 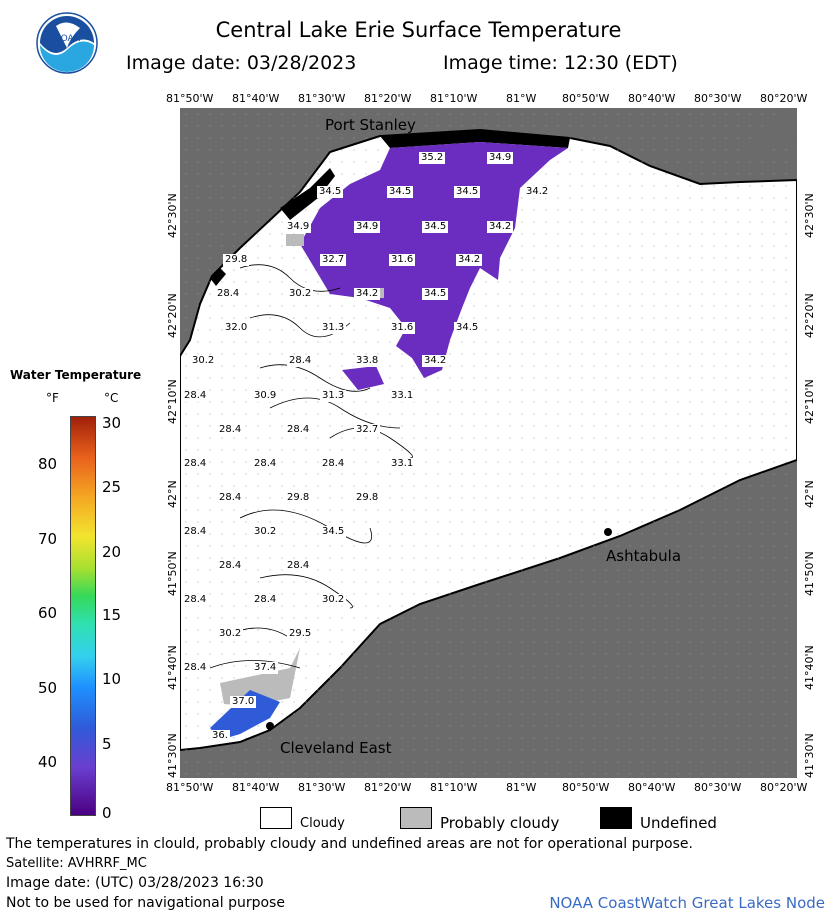 What do you see at coordinates (388, 787) in the screenshot?
I see `lon-tick-bottom: 81°20'W` at bounding box center [388, 787].